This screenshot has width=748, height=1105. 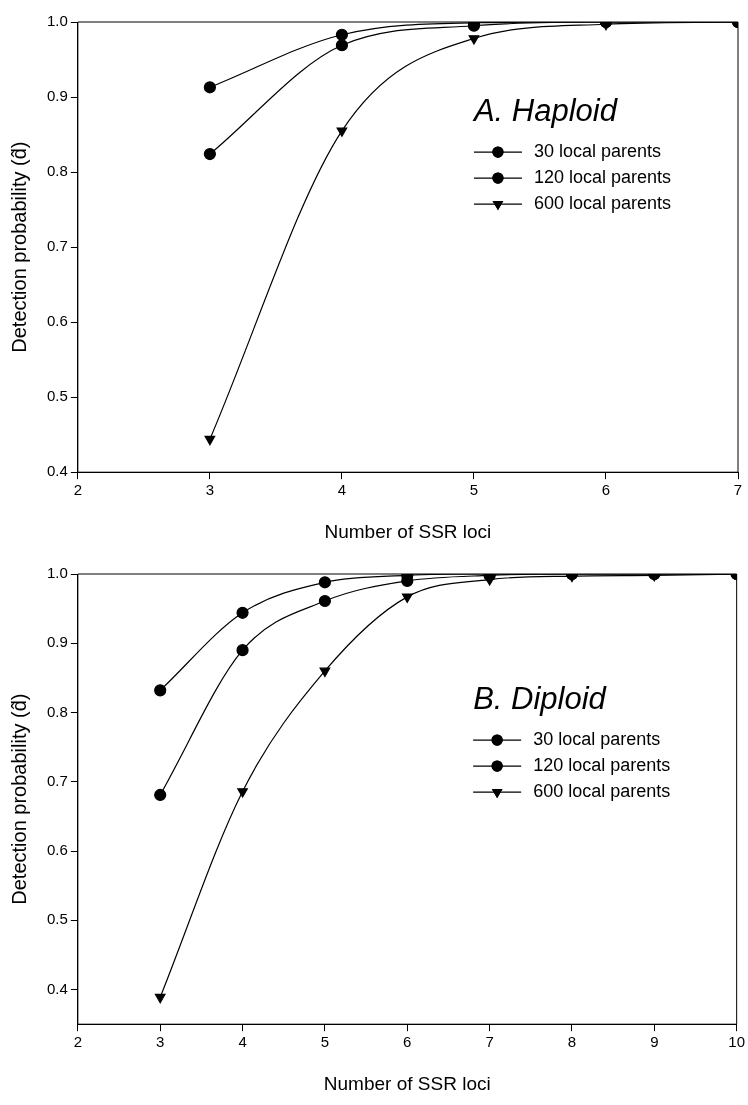 I want to click on x-tick-label: 9, so click(x=654, y=1042).